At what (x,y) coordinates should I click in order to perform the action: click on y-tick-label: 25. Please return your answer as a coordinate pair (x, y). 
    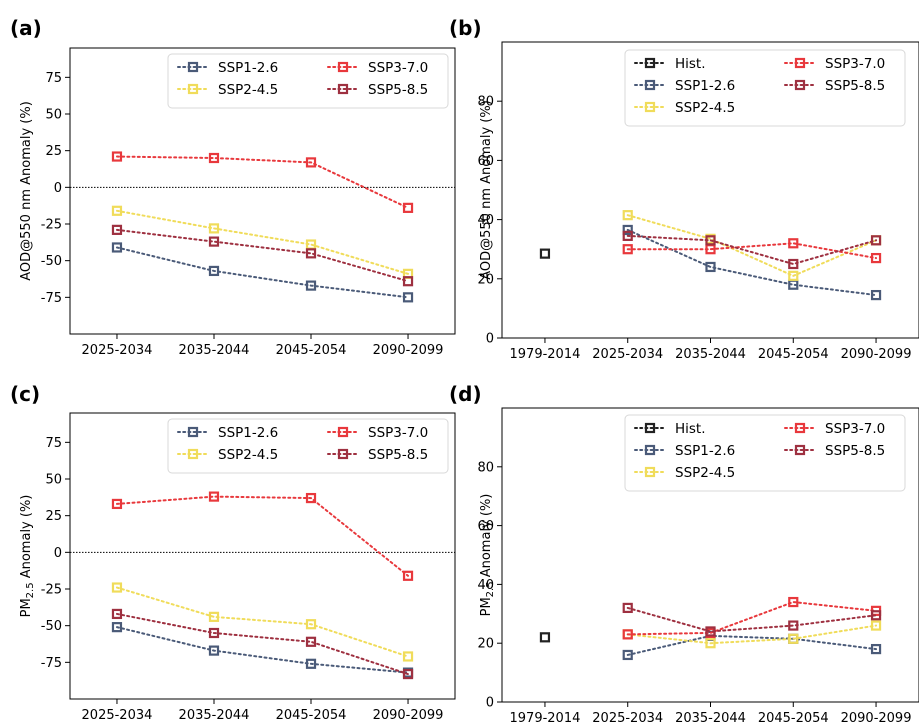
    Looking at the image, I should click on (53, 516).